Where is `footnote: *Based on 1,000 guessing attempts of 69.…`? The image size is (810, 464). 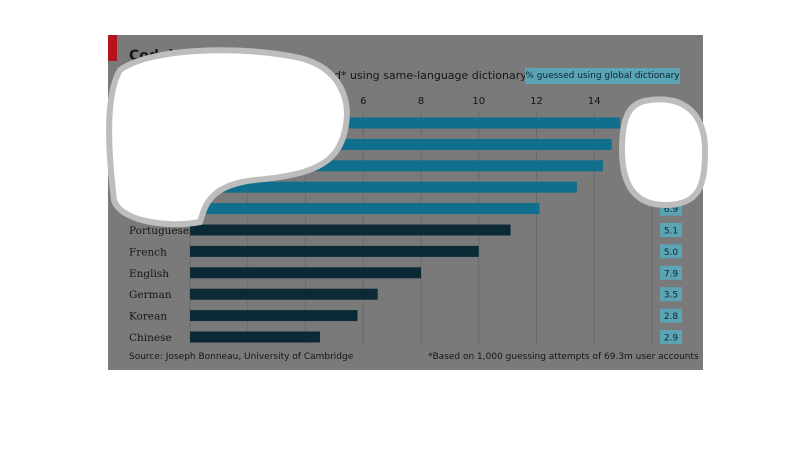
footnote: *Based on 1,000 guessing attempts of 69.… is located at coordinates (563, 357).